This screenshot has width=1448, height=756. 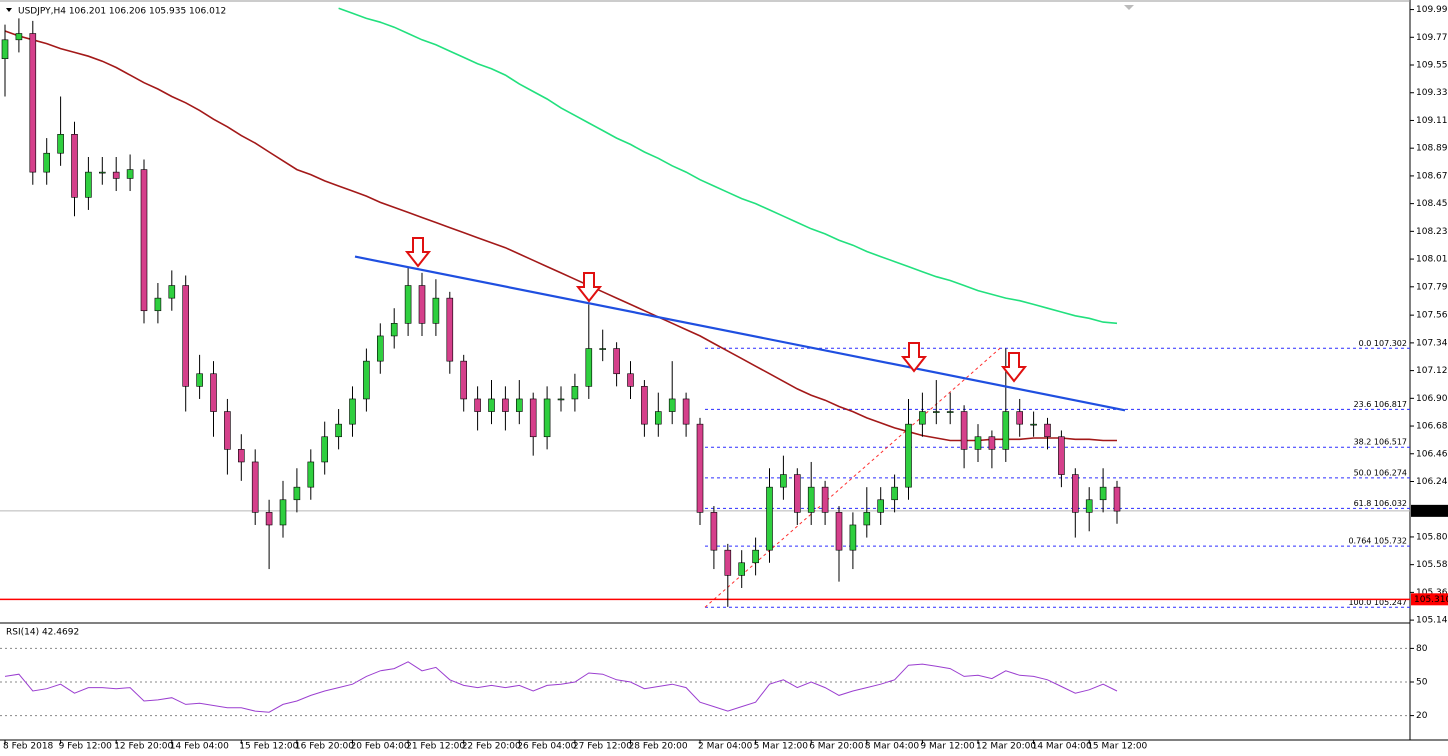 What do you see at coordinates (42, 633) in the screenshot?
I see `rsi-title: RSI(14) 42.4692` at bounding box center [42, 633].